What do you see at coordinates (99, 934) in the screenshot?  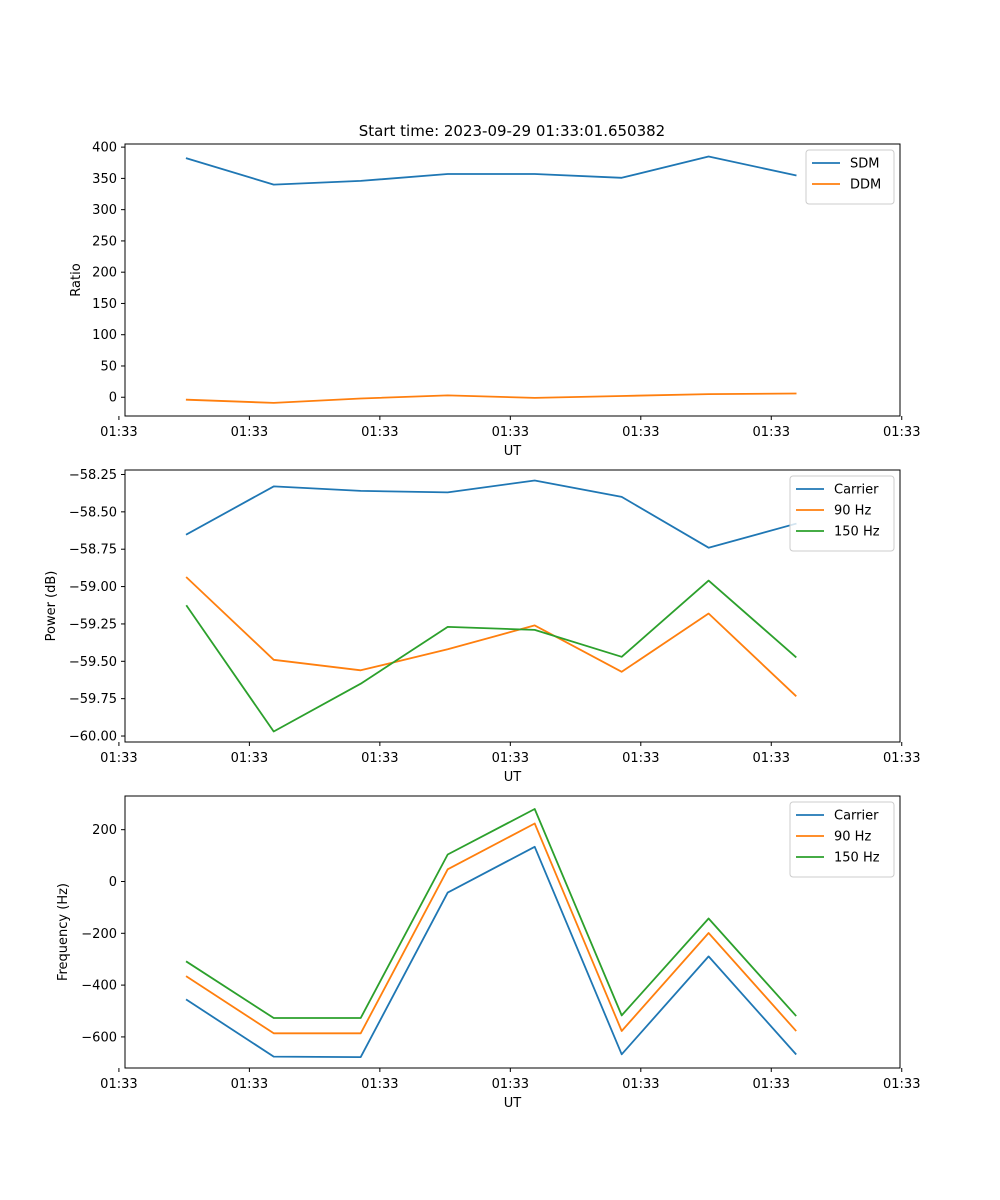 I see `y-tick-label: −200` at bounding box center [99, 934].